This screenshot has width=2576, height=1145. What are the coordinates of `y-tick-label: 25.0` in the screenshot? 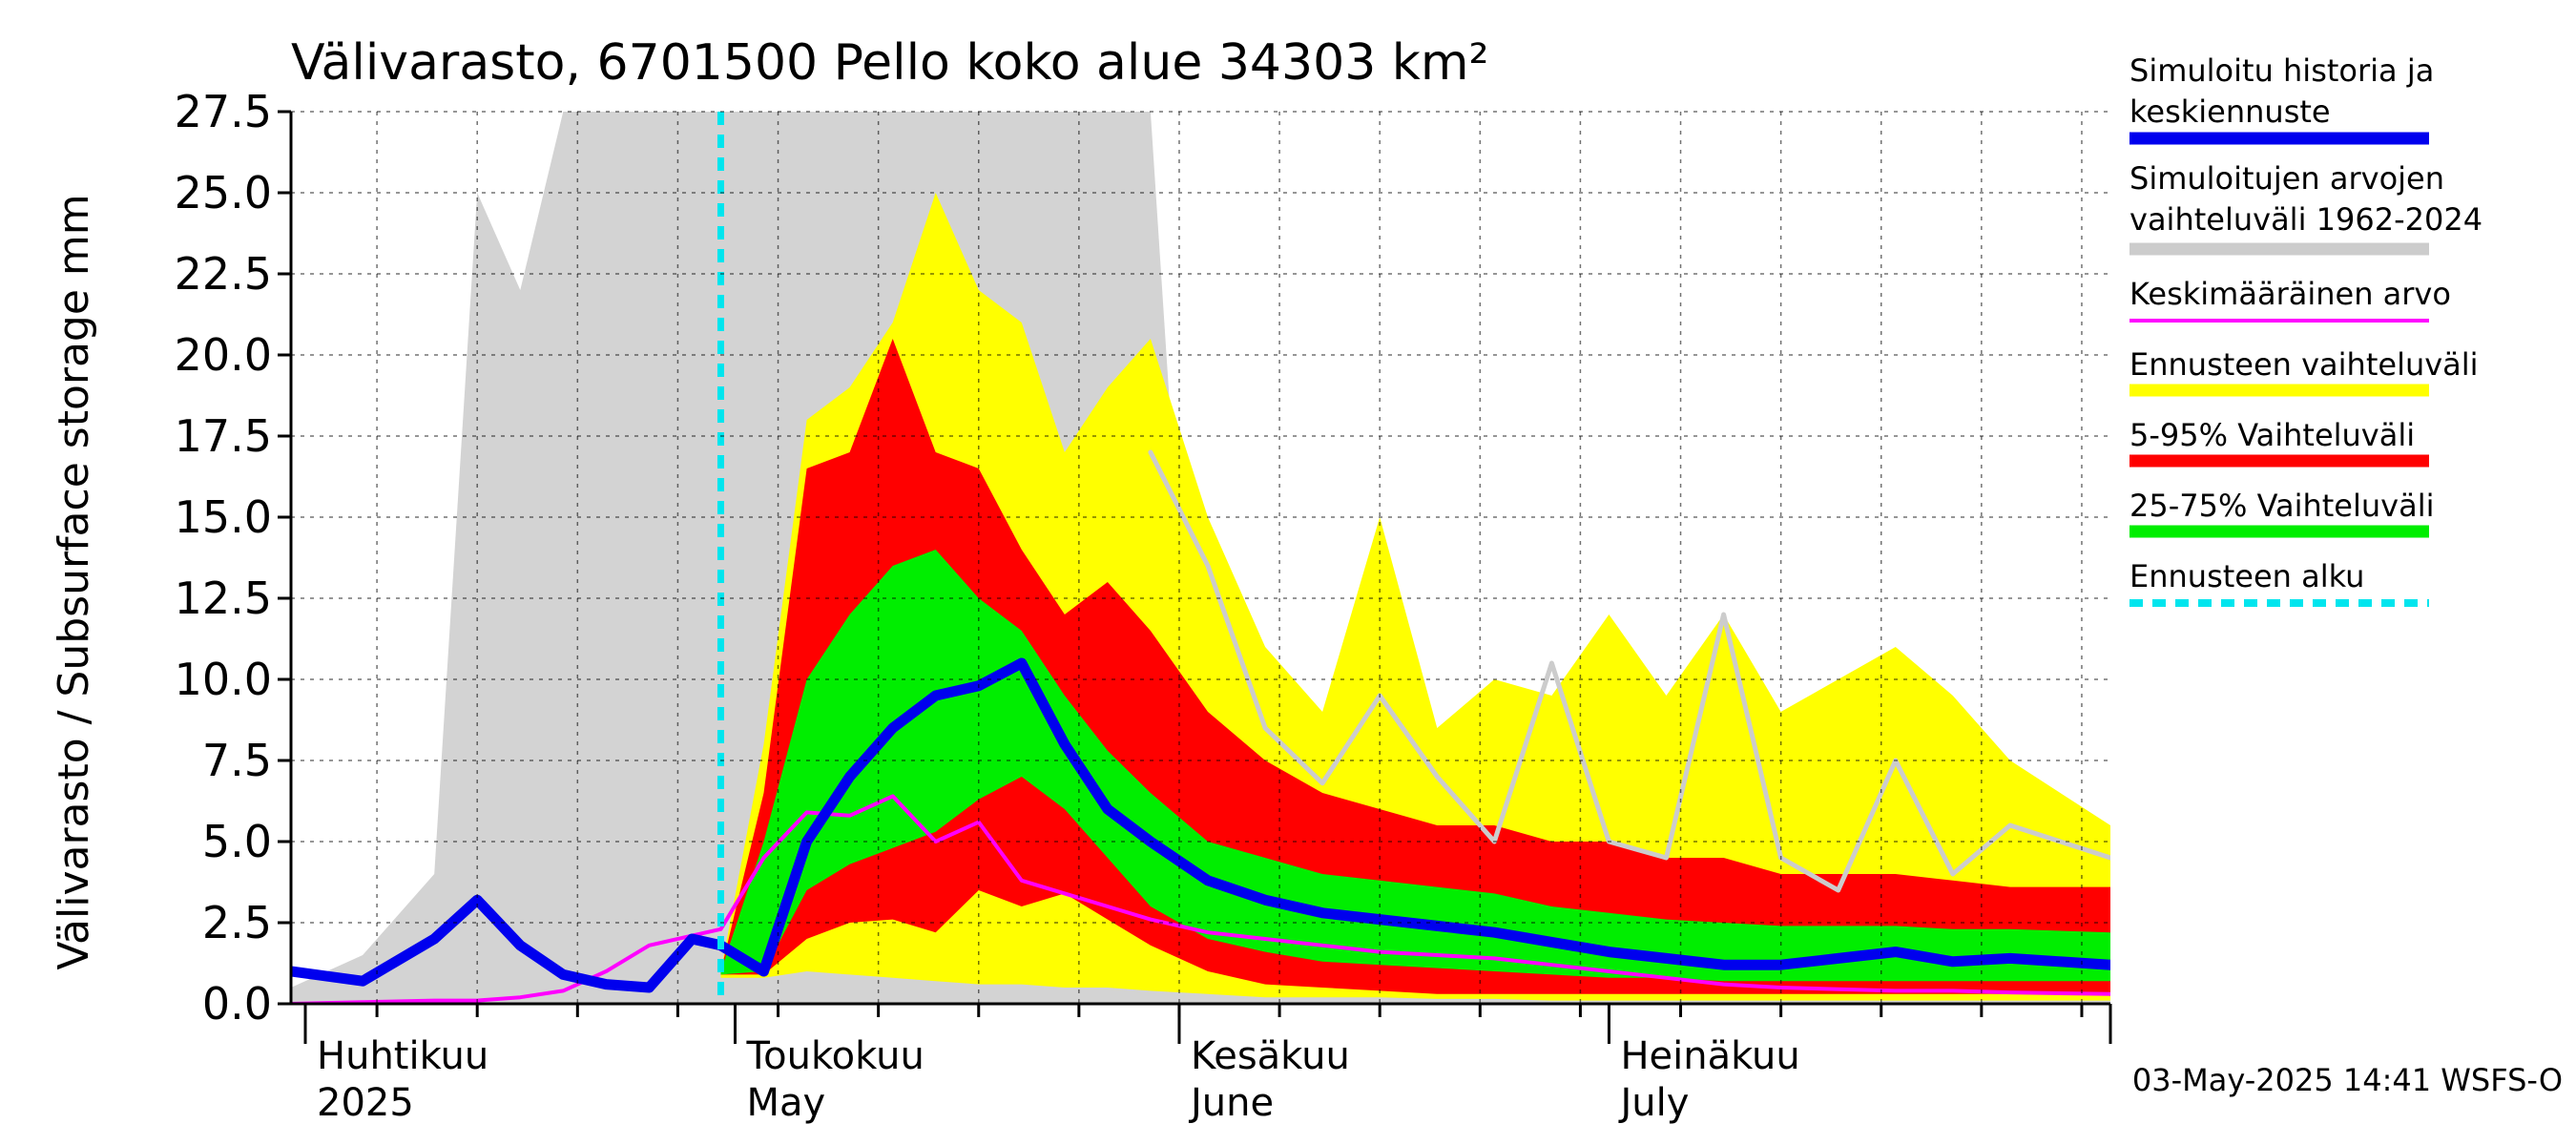 It's located at (223, 193).